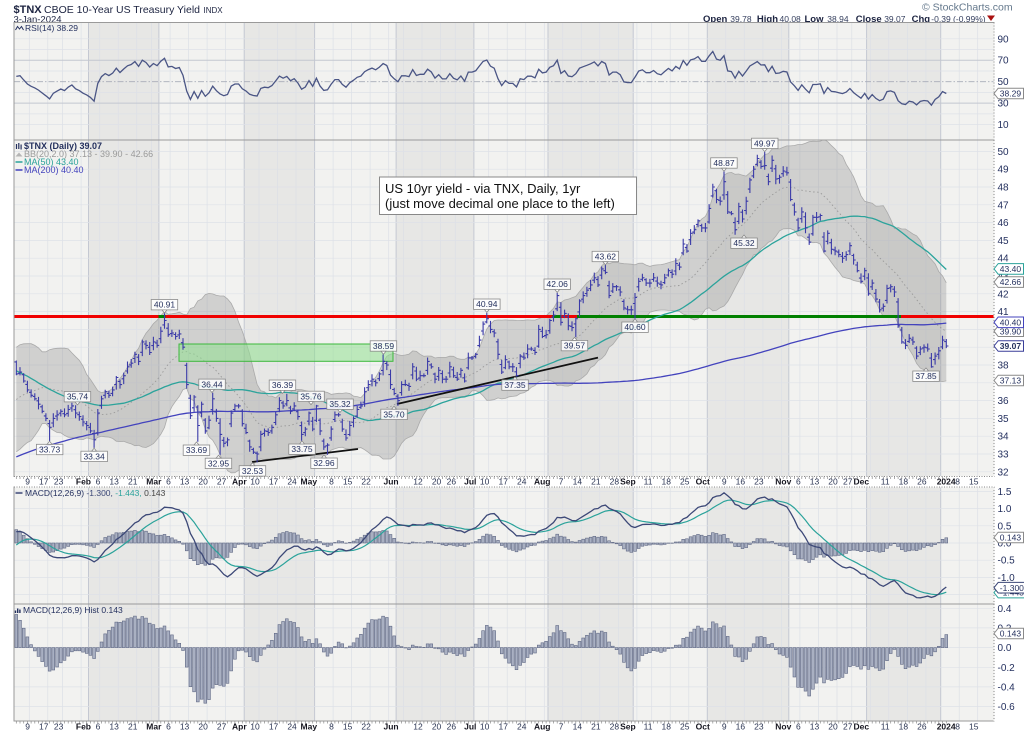 This screenshot has width=1024, height=735. What do you see at coordinates (615, 482) in the screenshot?
I see `svg-text: 28` at bounding box center [615, 482].